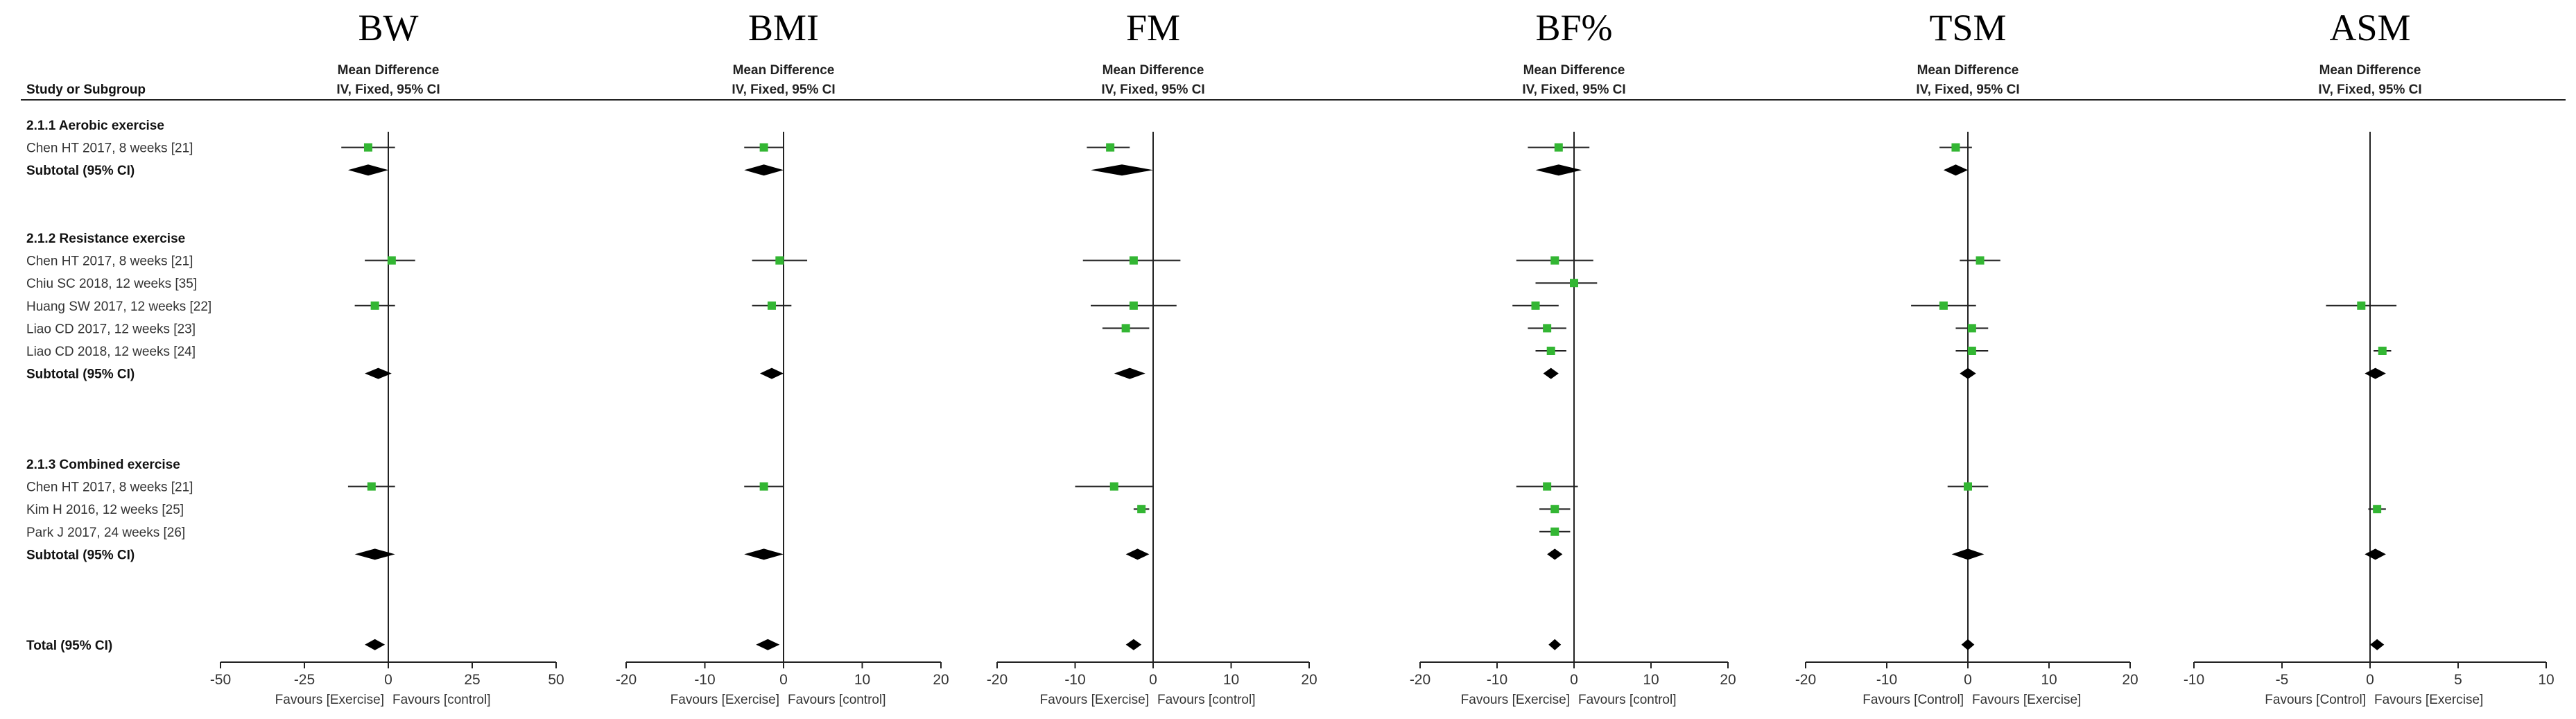 The image size is (2576, 719). I want to click on x-tick-label: -50, so click(220, 680).